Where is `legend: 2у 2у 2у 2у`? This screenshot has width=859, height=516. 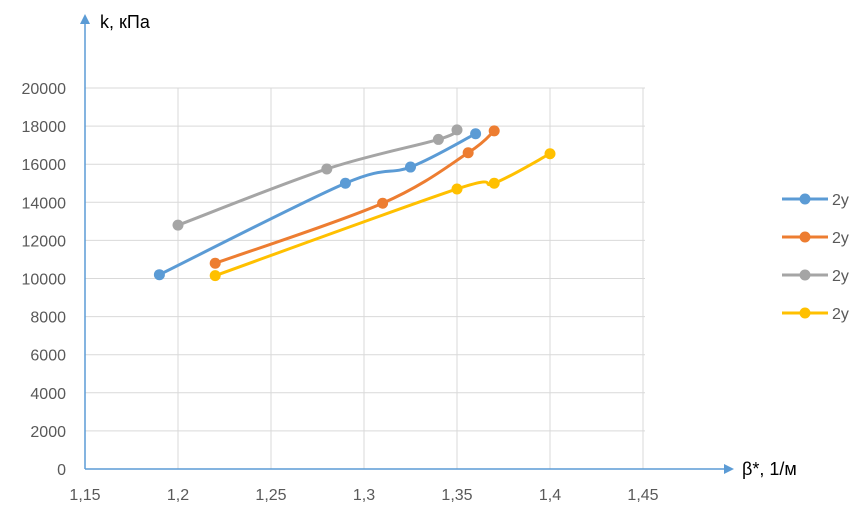 legend: 2у 2у 2у 2у is located at coordinates (815, 257).